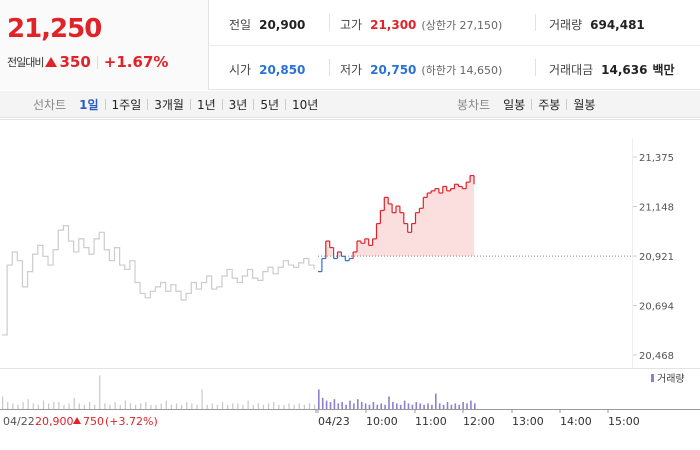  What do you see at coordinates (462, 70) in the screenshot?
I see `lower-limit: (하한가 14,650)` at bounding box center [462, 70].